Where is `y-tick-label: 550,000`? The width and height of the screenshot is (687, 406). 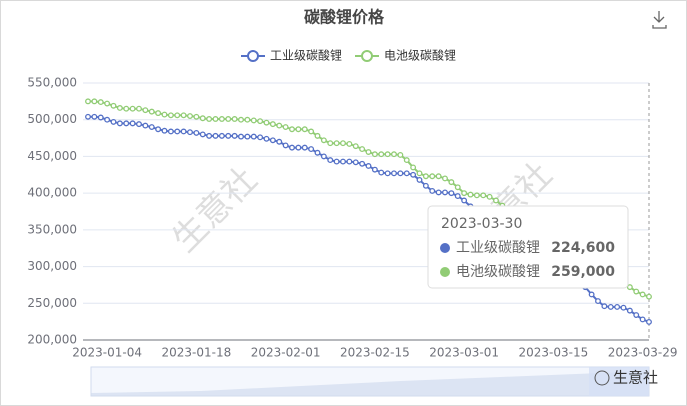
y-tick-label: 550,000 is located at coordinates (52, 83).